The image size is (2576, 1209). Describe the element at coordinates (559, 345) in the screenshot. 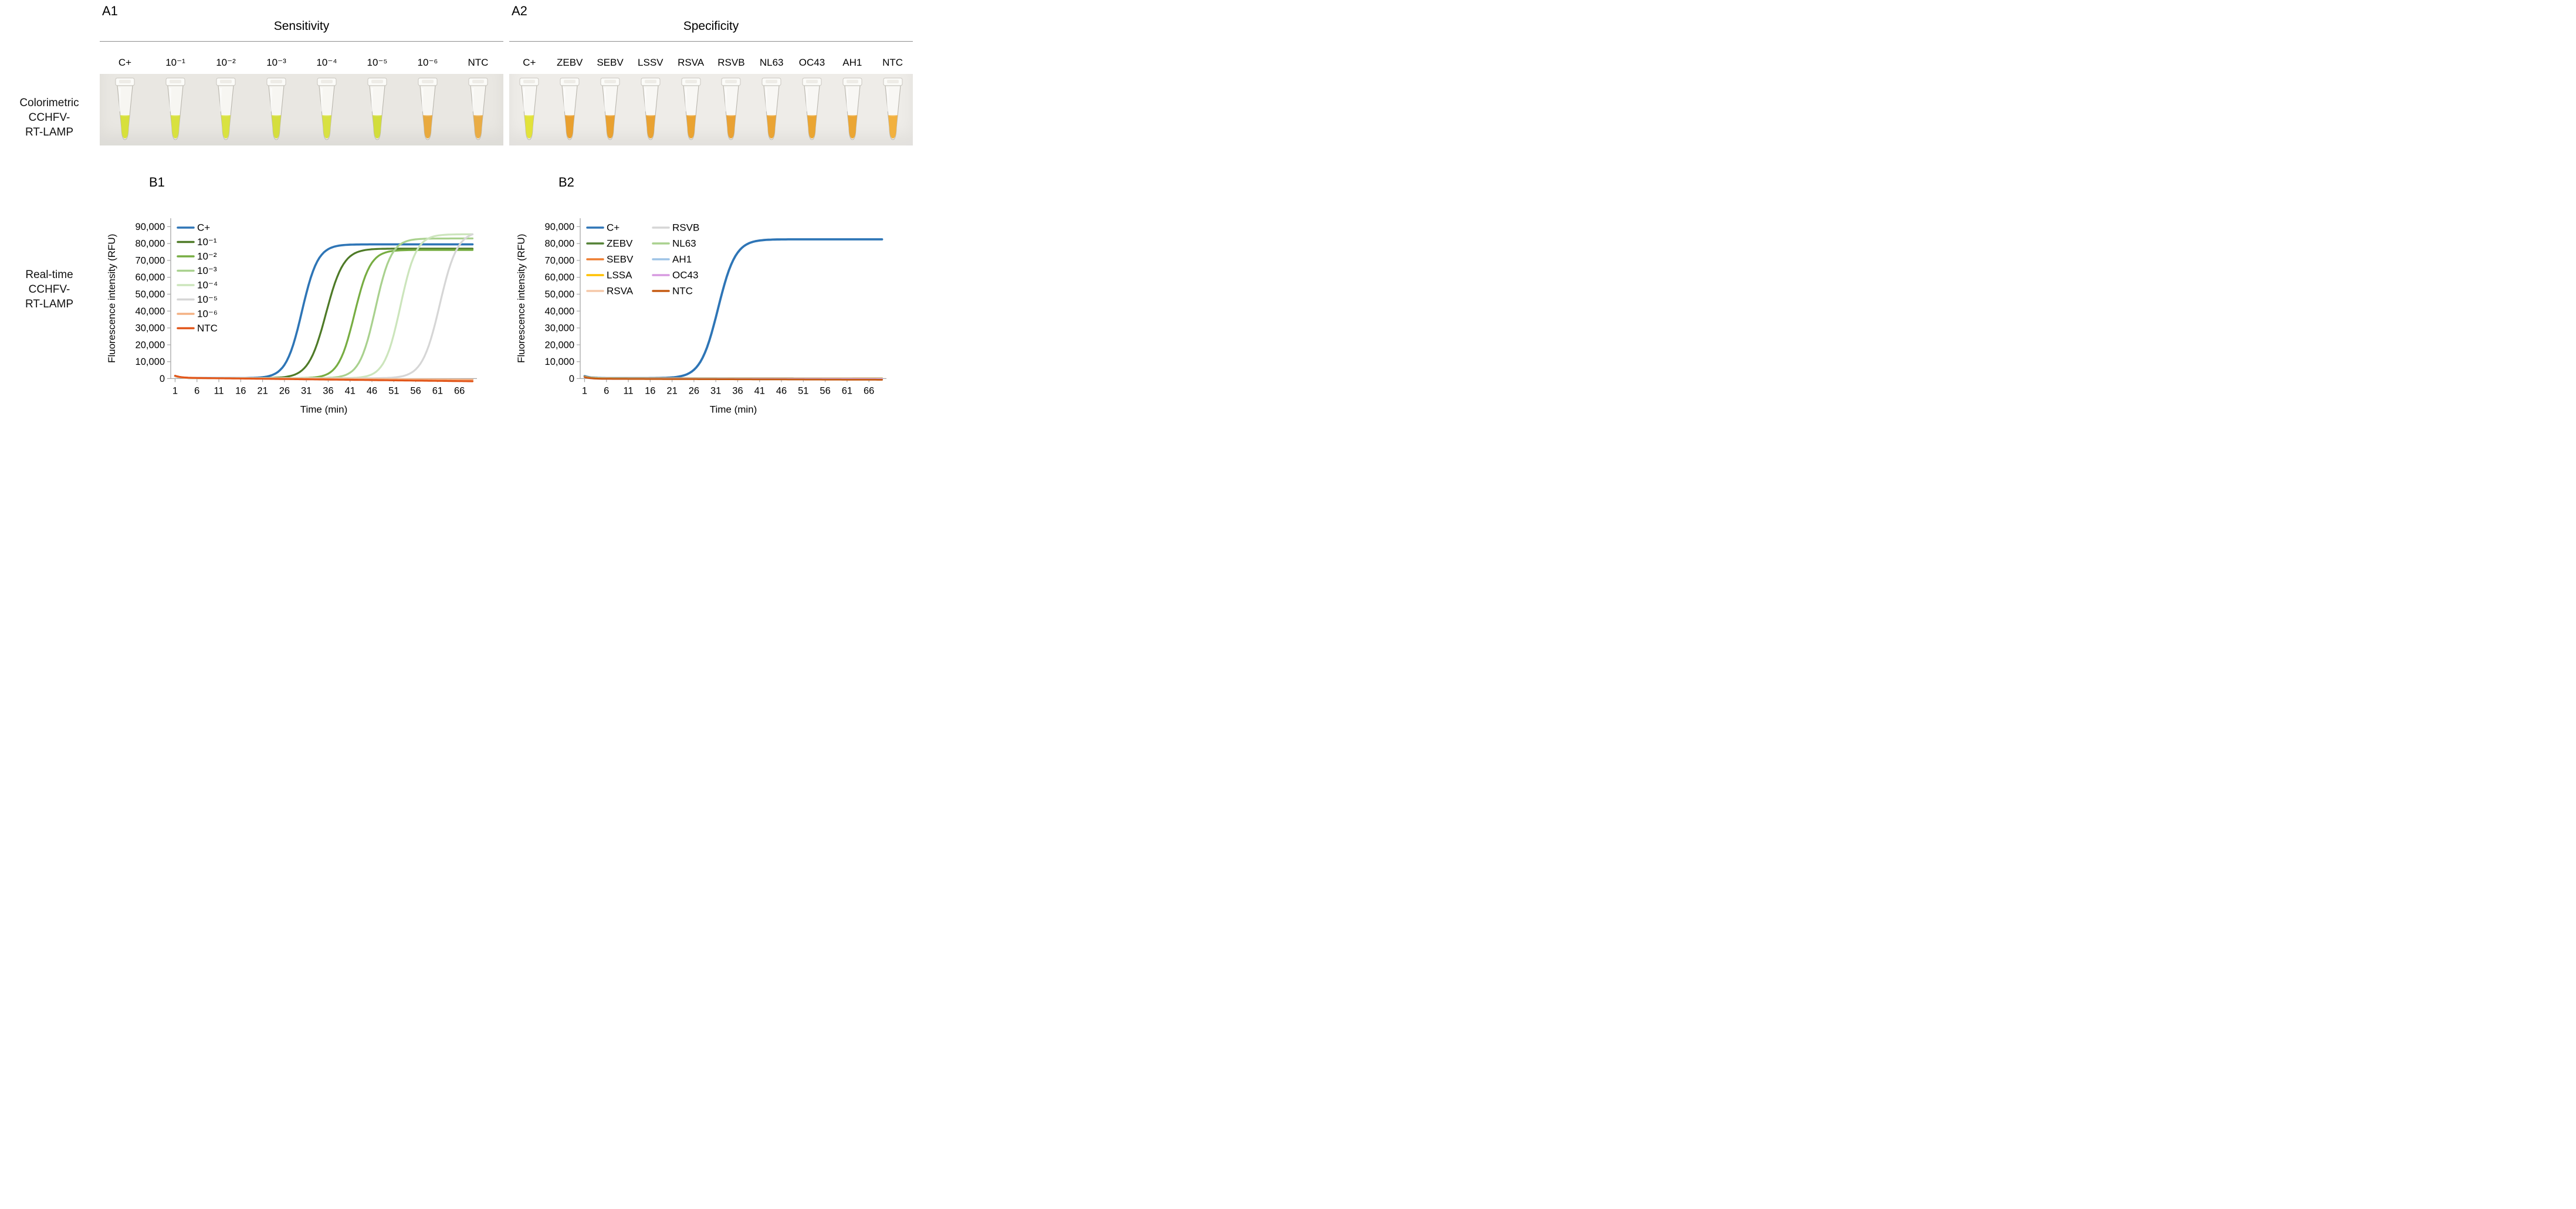

I see `y-tick-label: 20,000` at that location.